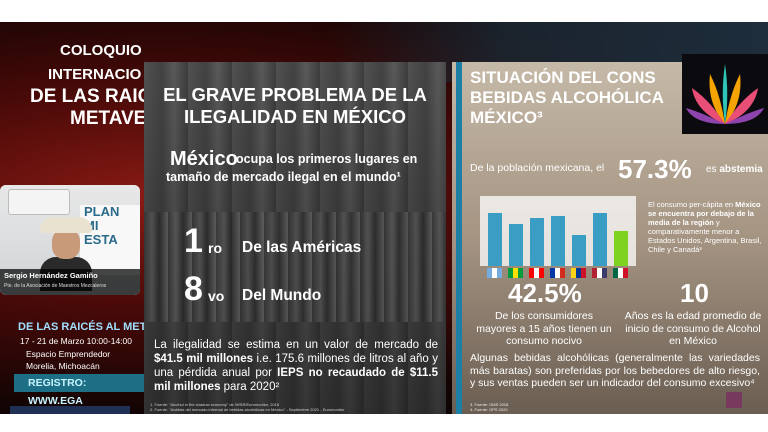  I want to click on agave-logo-graphic, so click(725, 94).